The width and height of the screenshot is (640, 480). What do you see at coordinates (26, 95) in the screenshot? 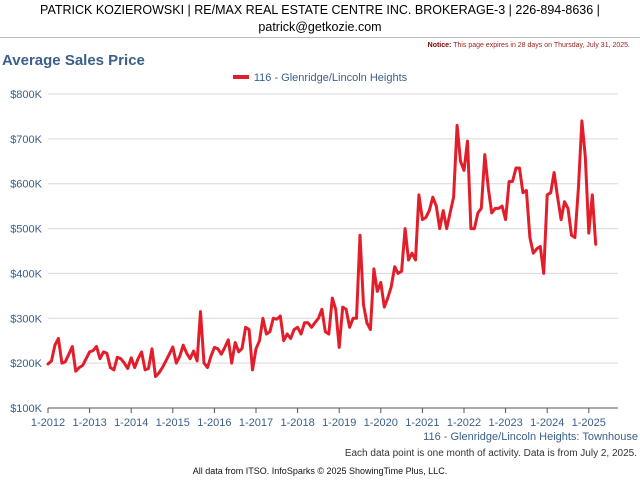
I see `y-tick-label: $800K` at bounding box center [26, 95].